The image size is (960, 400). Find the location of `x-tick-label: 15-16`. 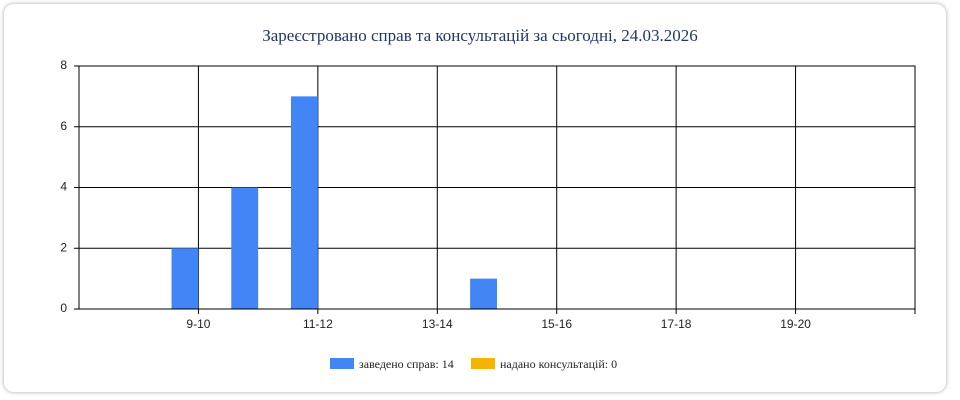

x-tick-label: 15-16 is located at coordinates (556, 324).